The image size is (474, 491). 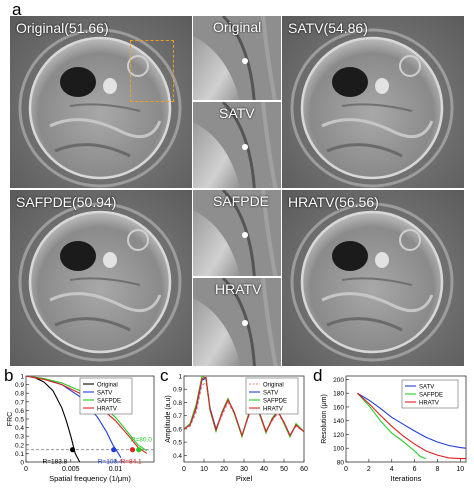 I want to click on x-tick-label: 8, so click(x=437, y=469).